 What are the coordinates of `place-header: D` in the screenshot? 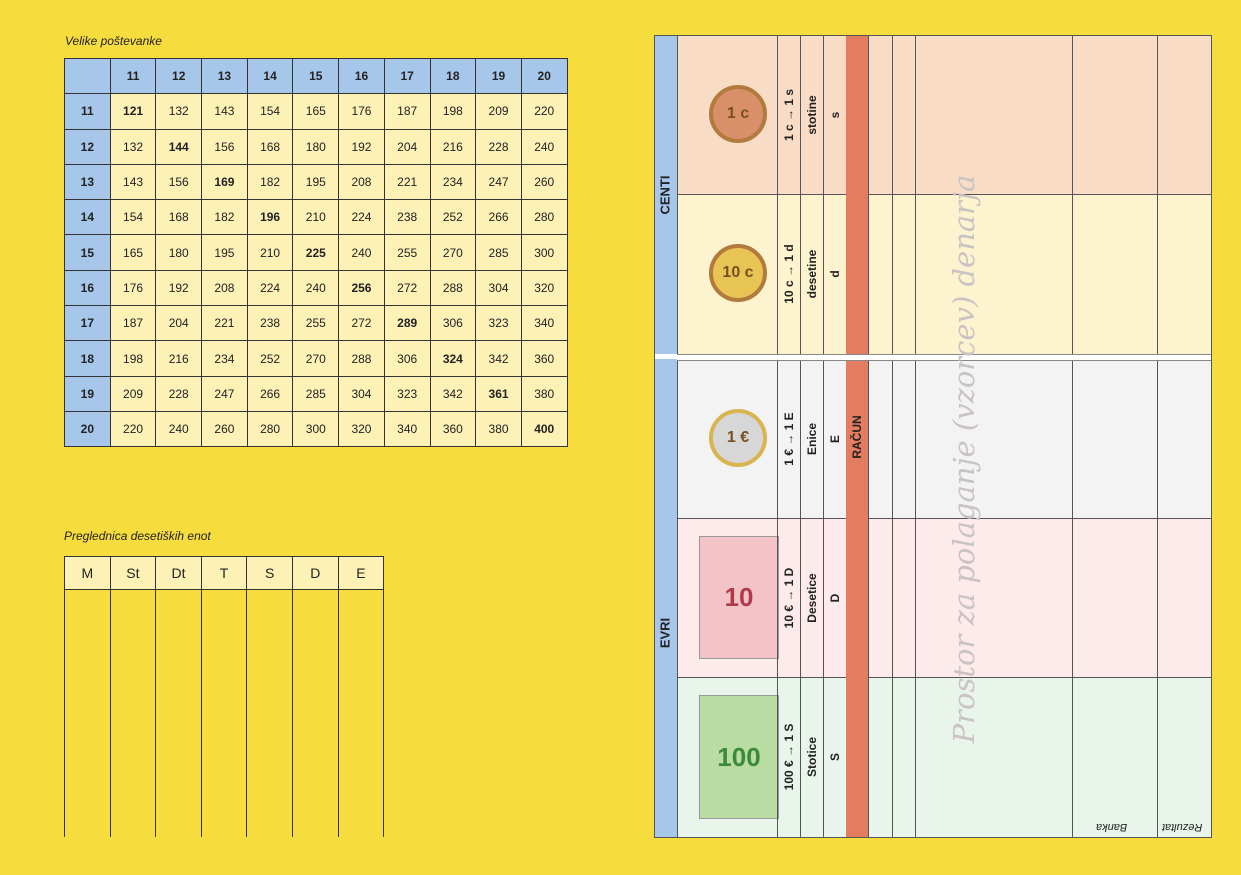 It's located at (315, 573).